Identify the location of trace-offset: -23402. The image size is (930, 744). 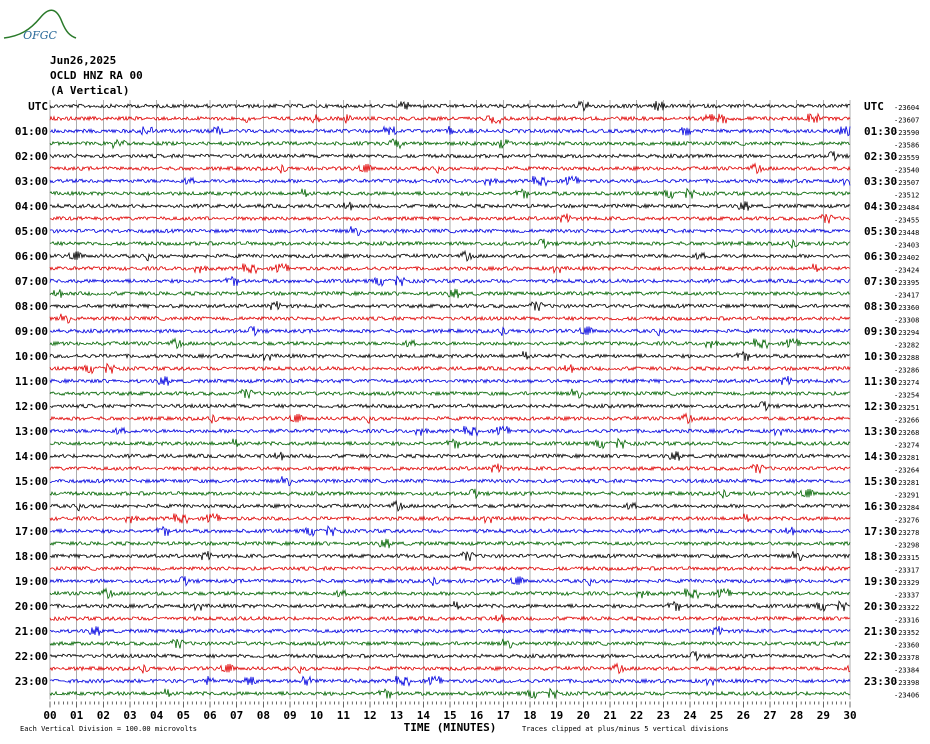
(906, 258).